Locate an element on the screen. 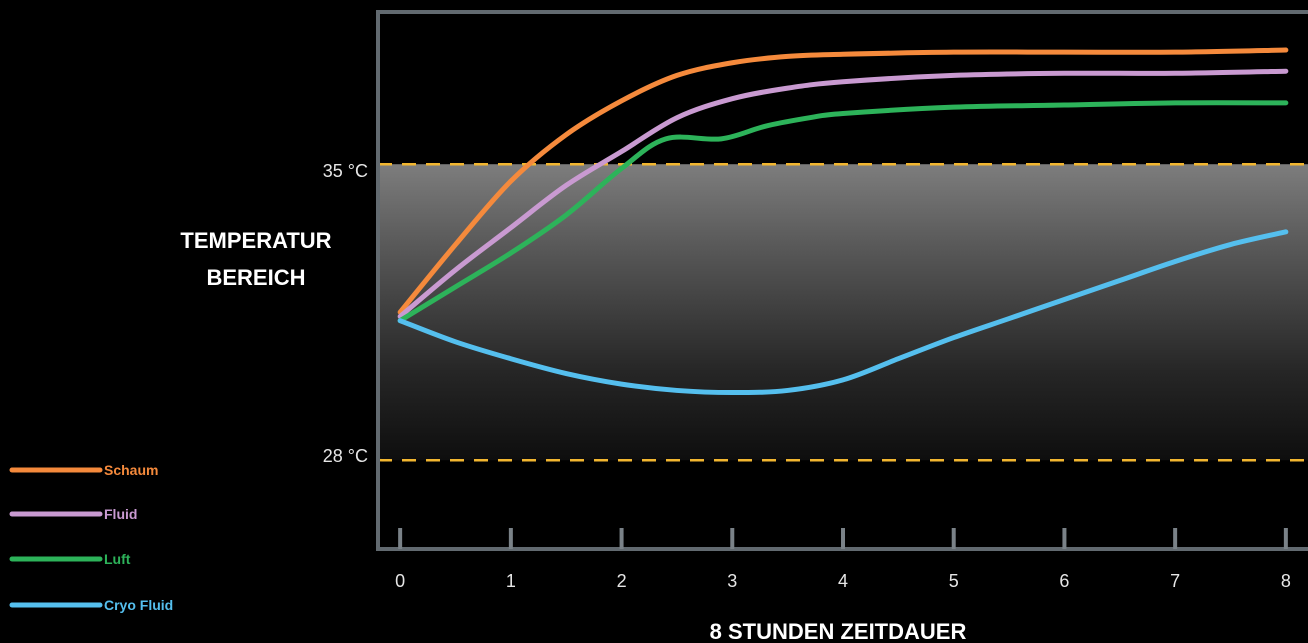 This screenshot has width=1308, height=643. x-tick-label-0: 0 is located at coordinates (400, 581).